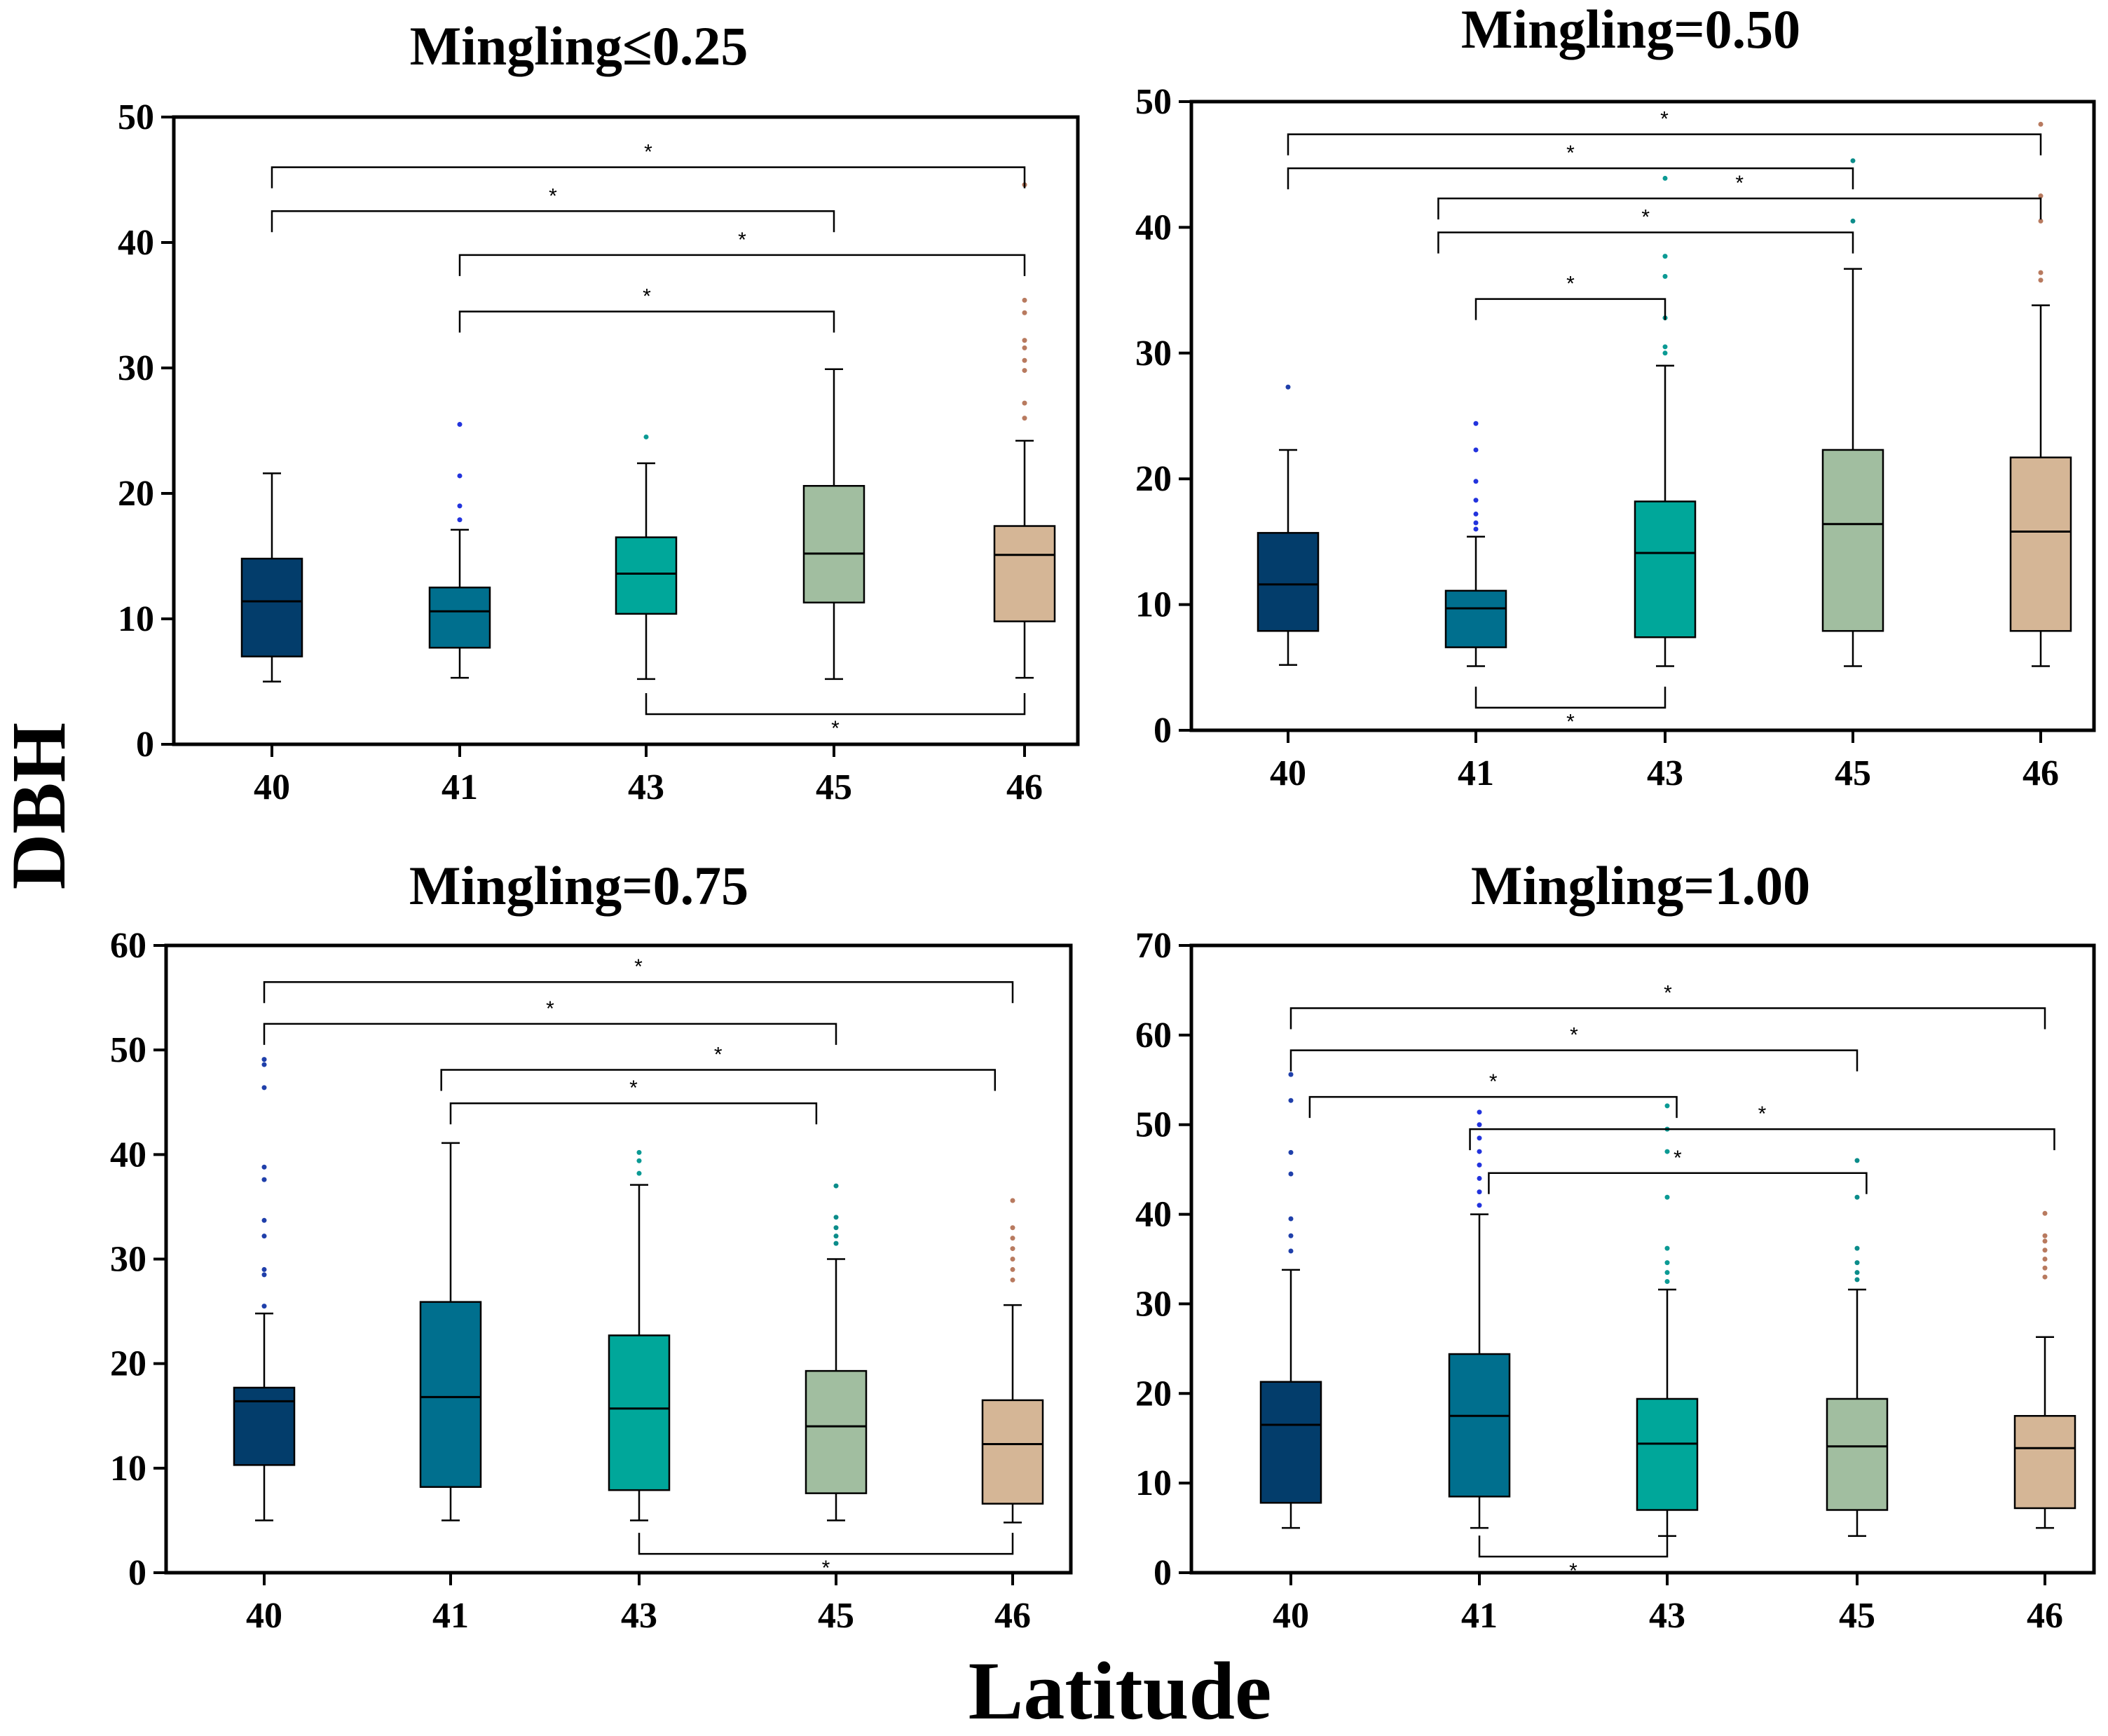 This screenshot has height=1736, width=2108. I want to click on panel-title: Mingling=1.00, so click(1641, 885).